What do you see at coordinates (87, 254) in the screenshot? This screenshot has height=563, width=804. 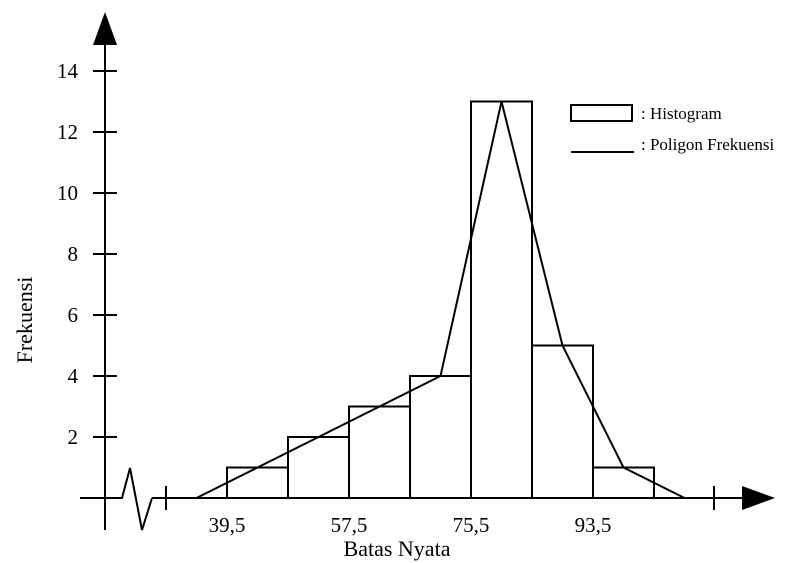 I see `y-axis-ticks: 2 4 6 8 10 12 14` at bounding box center [87, 254].